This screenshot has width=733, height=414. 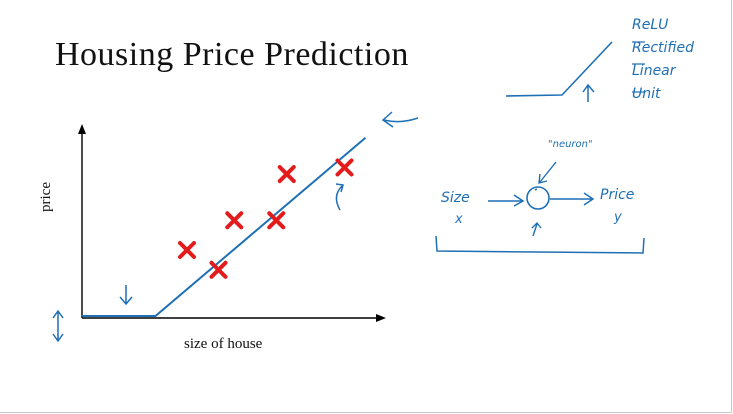 What do you see at coordinates (400, 119) in the screenshot?
I see `line-pointer-arrow` at bounding box center [400, 119].